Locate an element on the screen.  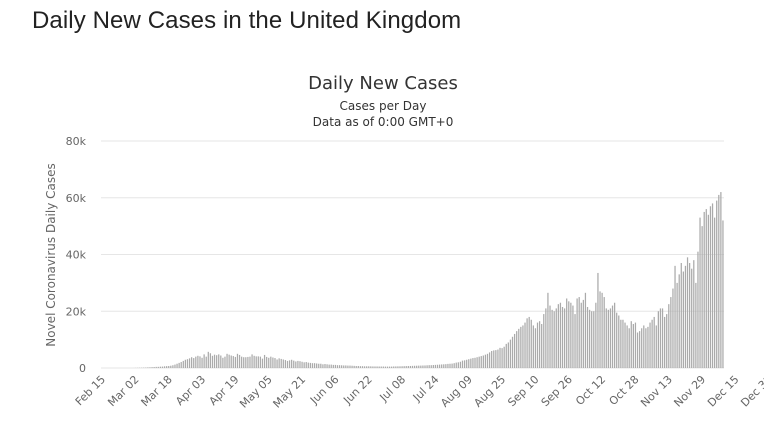
chart-subtitle-line-2: Data as of 0:00 GMT+0 is located at coordinates (383, 122).